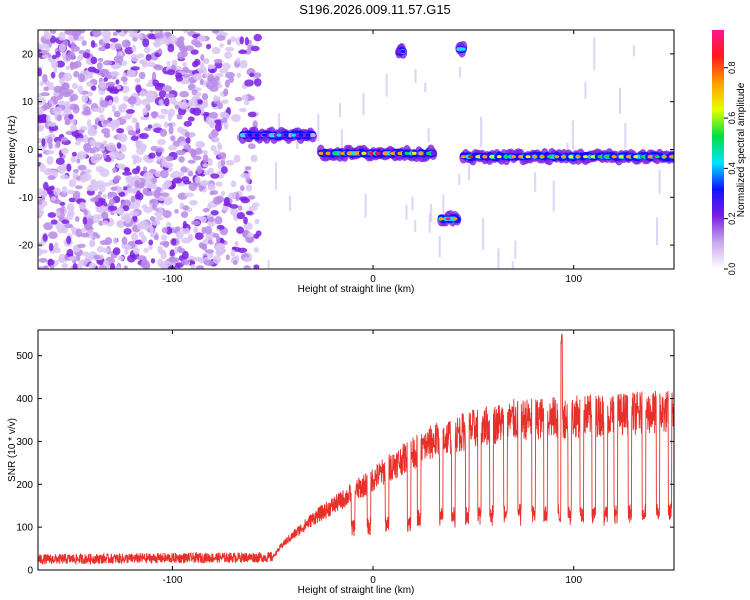 This screenshot has width=750, height=600. Describe the element at coordinates (12, 450) in the screenshot. I see `snr-ylabel: SNR (10 * v/v)` at that location.